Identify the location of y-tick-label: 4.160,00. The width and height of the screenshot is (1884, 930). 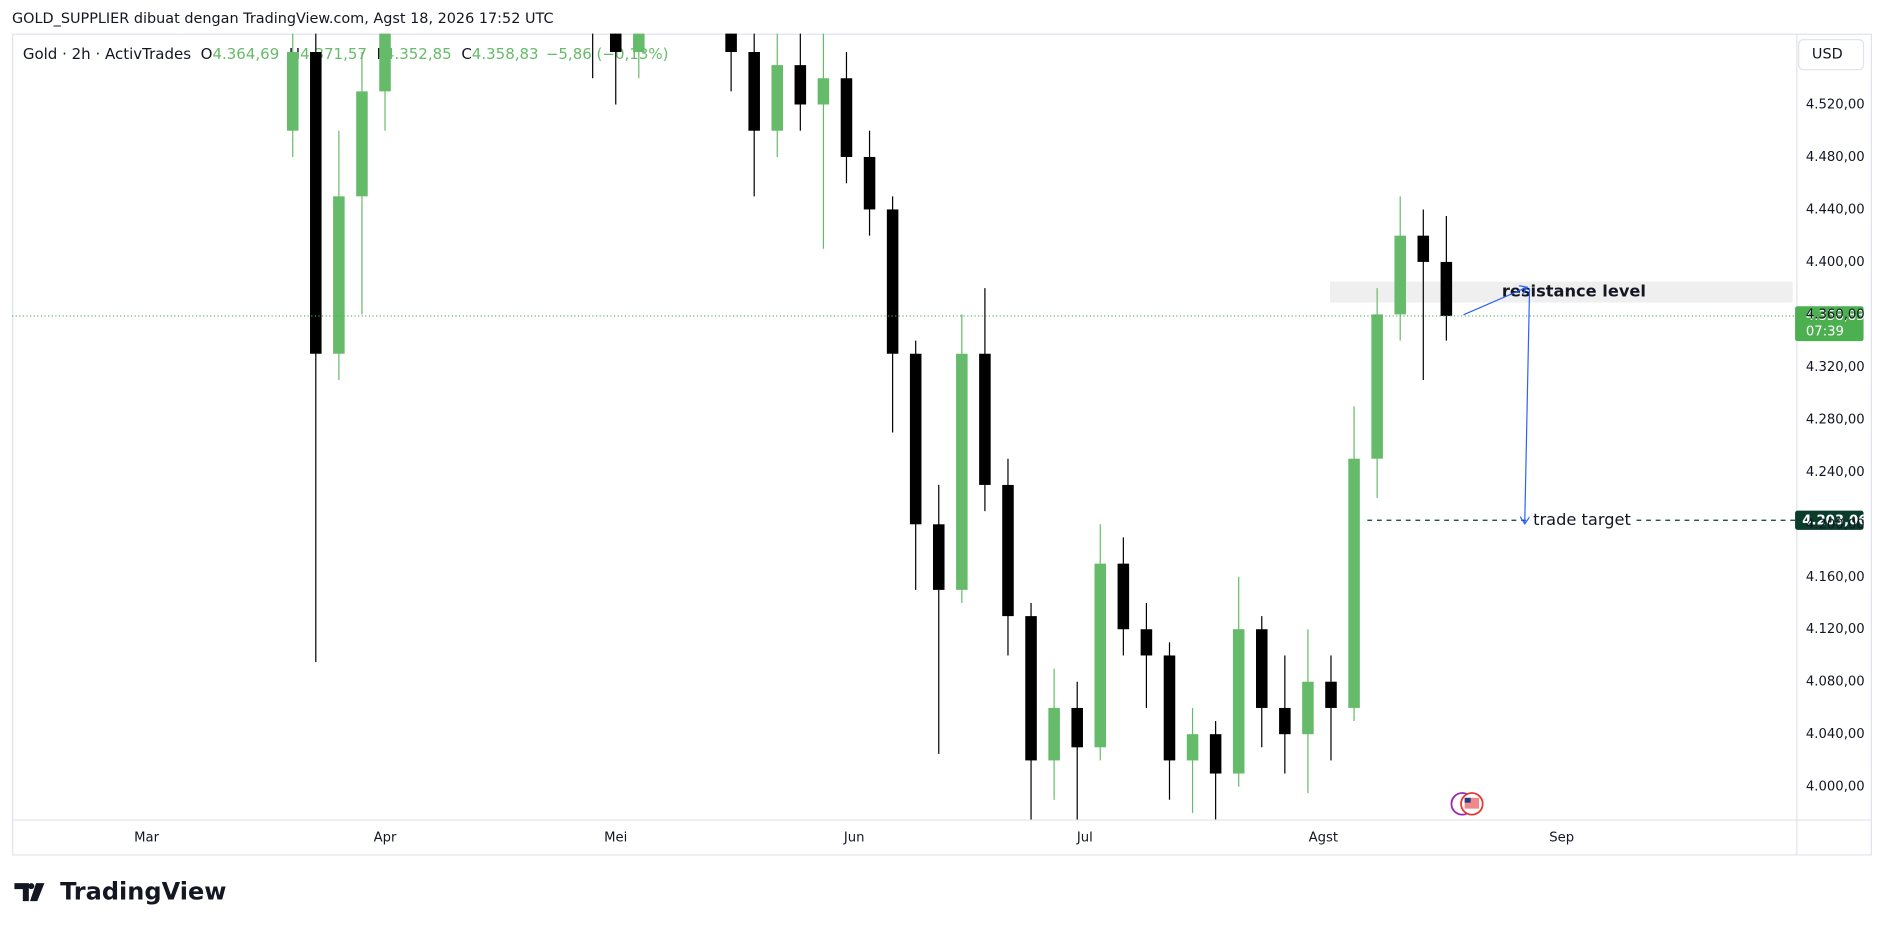
(1835, 577).